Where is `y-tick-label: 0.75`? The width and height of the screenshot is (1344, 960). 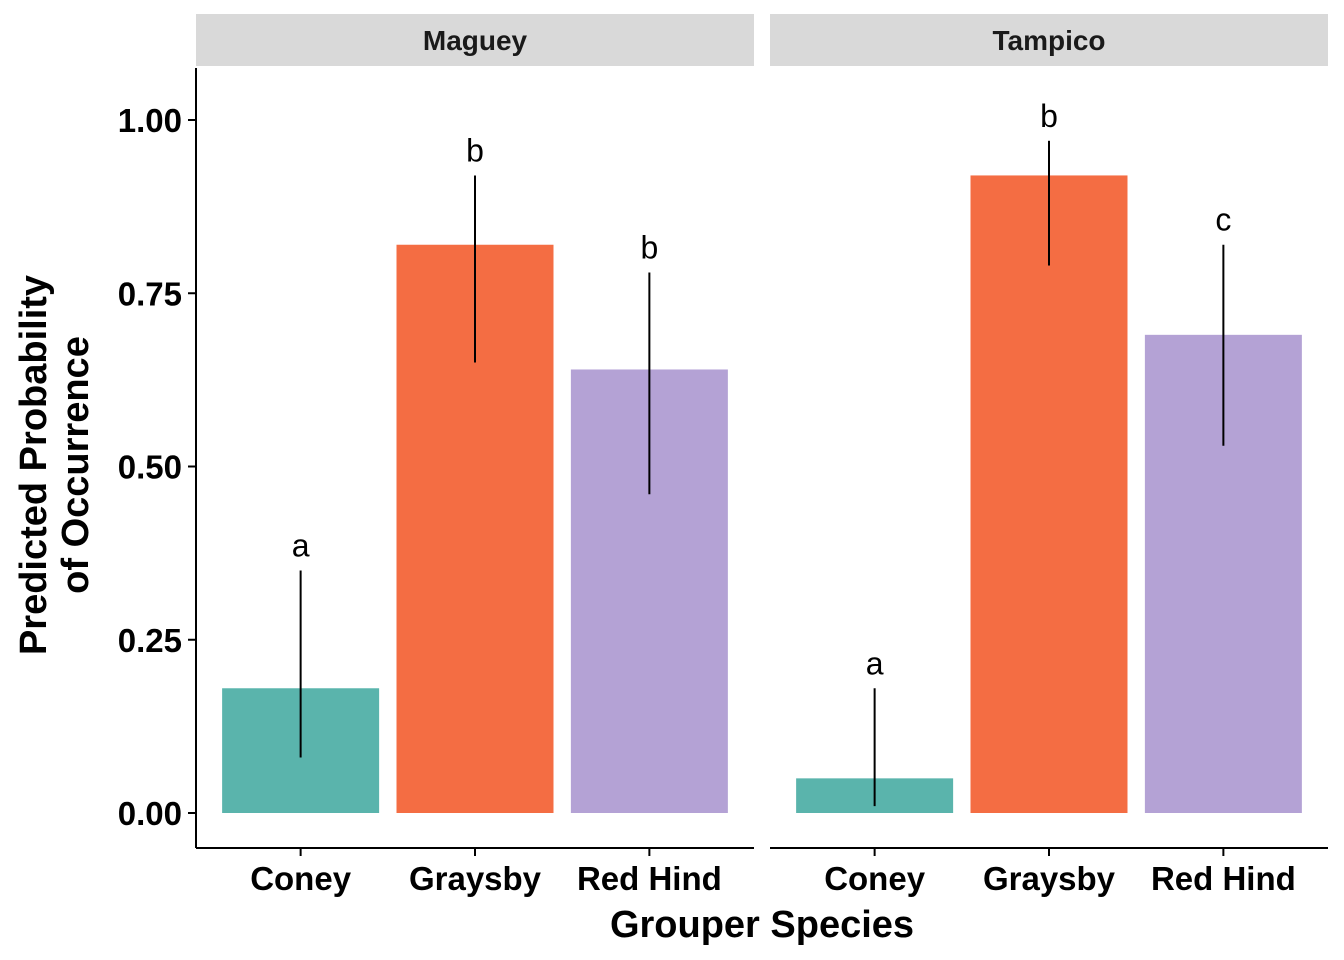
y-tick-label: 0.75 is located at coordinates (150, 293).